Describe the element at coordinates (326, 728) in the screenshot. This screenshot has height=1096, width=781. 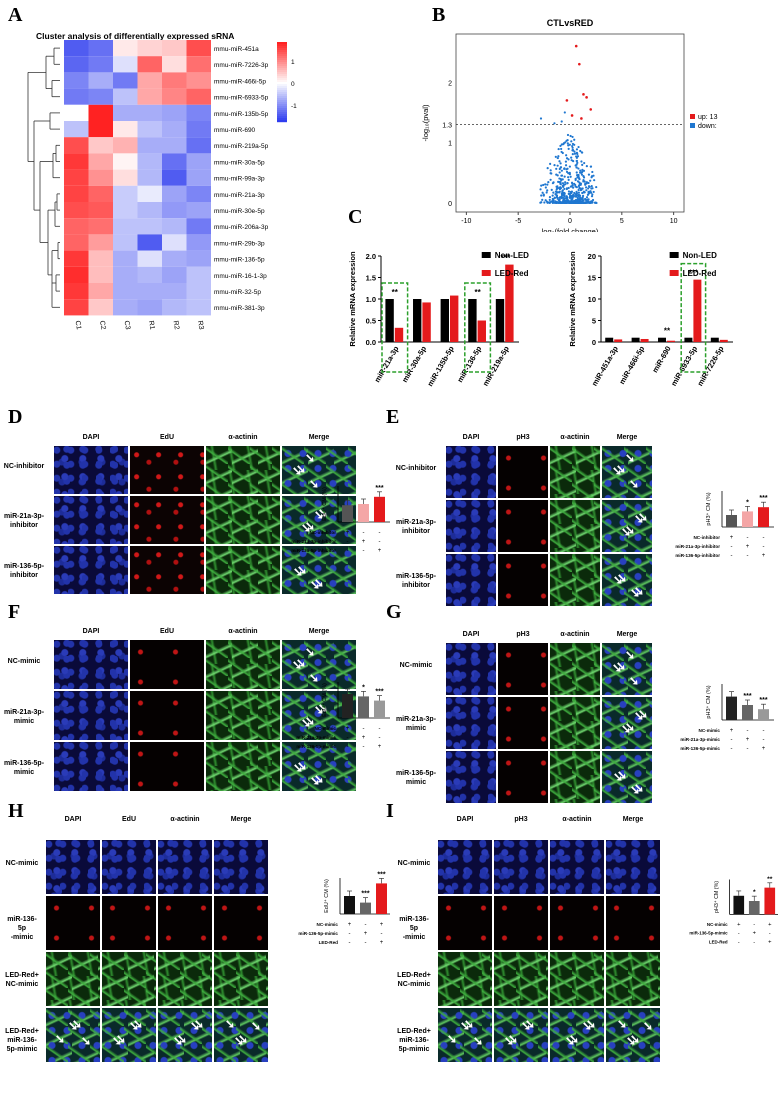
I see `condition-row-label: NC-mimic` at that location.